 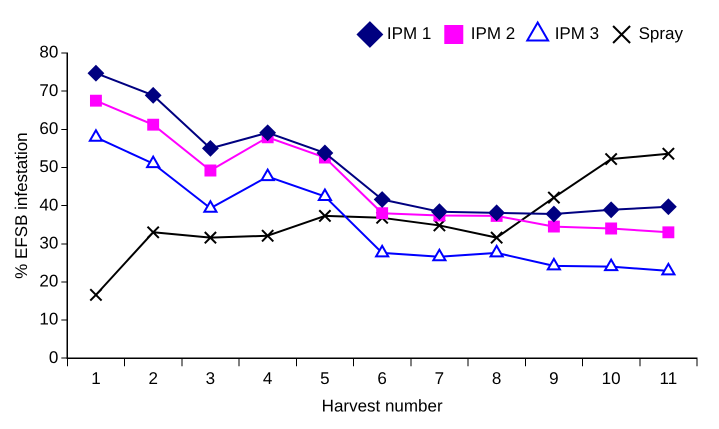 What do you see at coordinates (409, 34) in the screenshot?
I see `legend-label: IPM 1` at bounding box center [409, 34].